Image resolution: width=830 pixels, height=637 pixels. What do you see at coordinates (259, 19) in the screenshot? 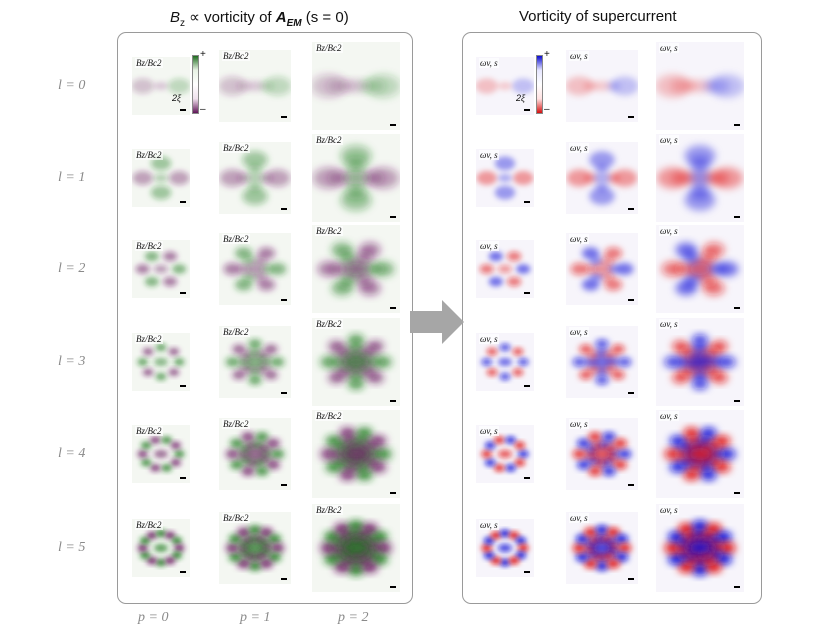
I see `left-panel-title: Bz ∝ vorticity of AEM (s = 0)` at bounding box center [259, 19].